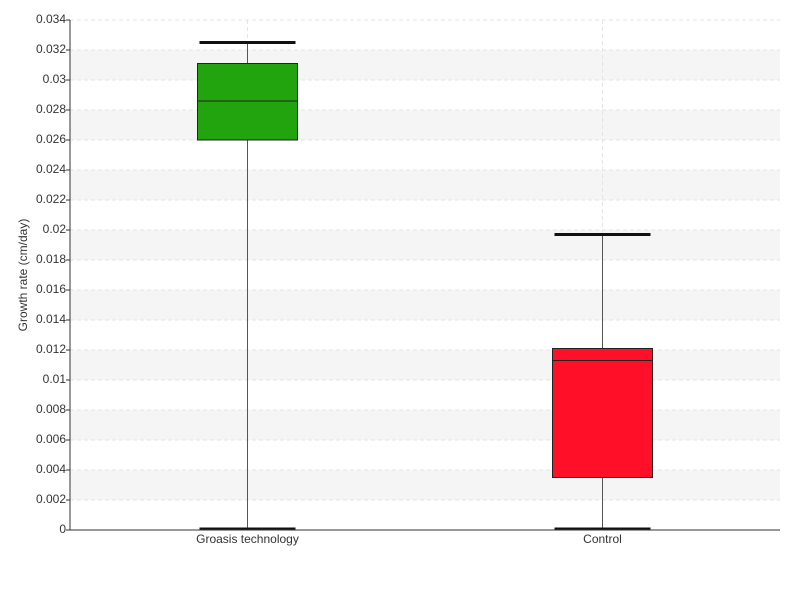 The width and height of the screenshot is (800, 600). Describe the element at coordinates (51, 349) in the screenshot. I see `y-tick-label: 0.012` at that location.